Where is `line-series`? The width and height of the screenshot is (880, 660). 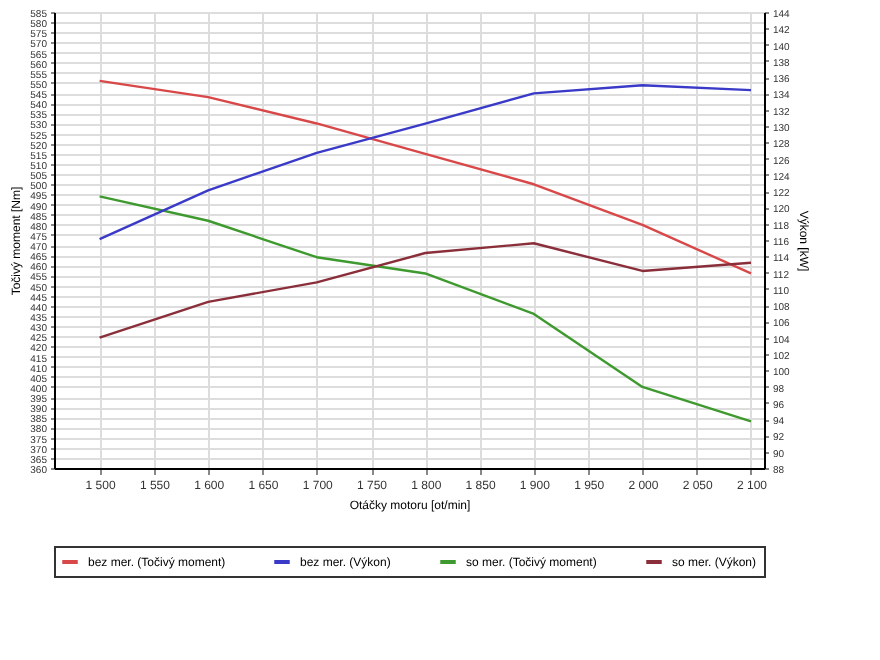 line-series is located at coordinates (425, 290).